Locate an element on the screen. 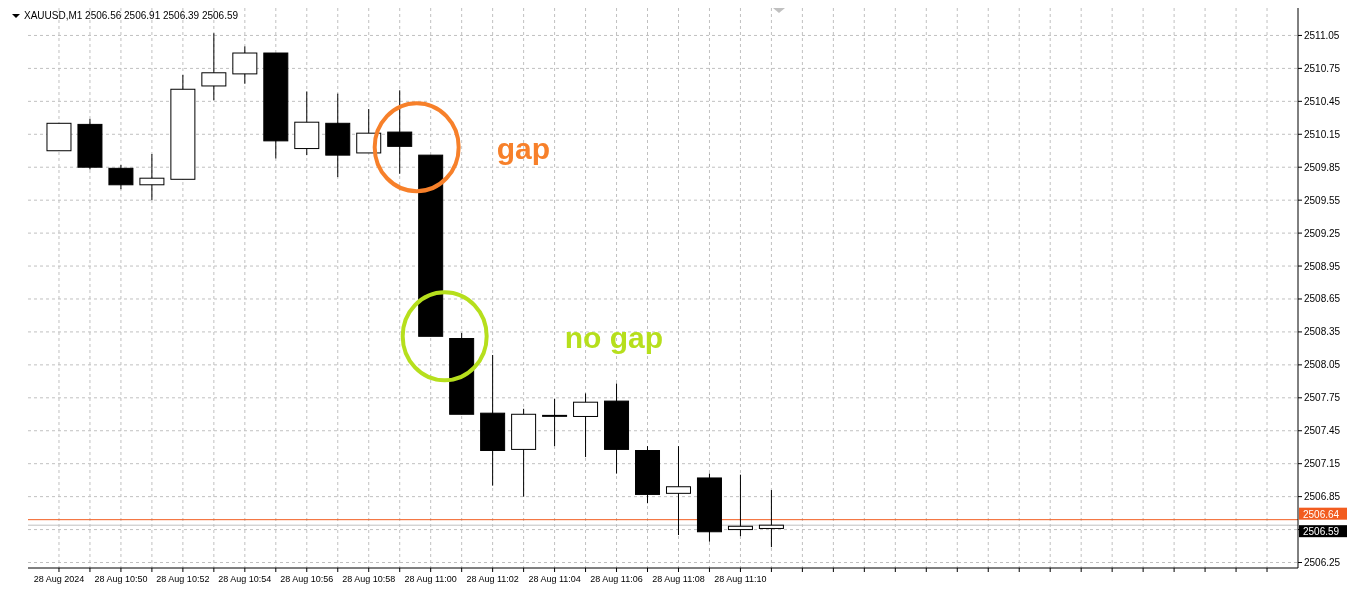 The image size is (1366, 590). ref-line-label: 2506.59 is located at coordinates (1321, 532).